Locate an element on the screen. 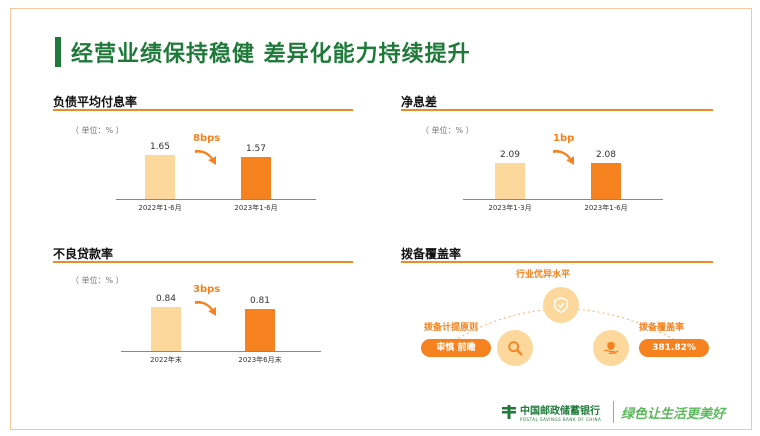  x-tick-label: 2023年1-3月 is located at coordinates (510, 208).